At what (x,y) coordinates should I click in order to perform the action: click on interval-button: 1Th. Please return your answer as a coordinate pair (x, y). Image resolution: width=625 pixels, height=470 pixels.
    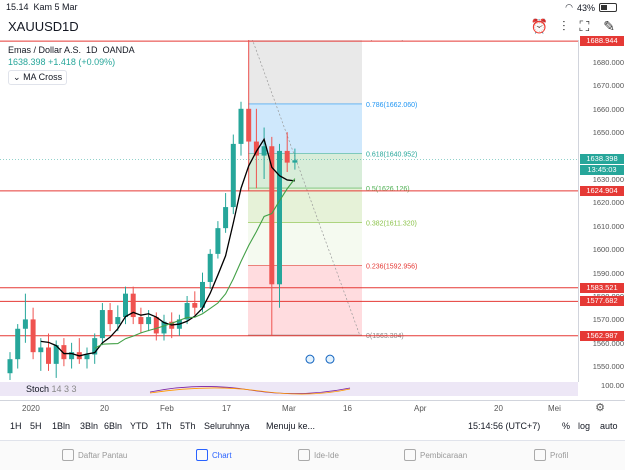
    Looking at the image, I should click on (164, 426).